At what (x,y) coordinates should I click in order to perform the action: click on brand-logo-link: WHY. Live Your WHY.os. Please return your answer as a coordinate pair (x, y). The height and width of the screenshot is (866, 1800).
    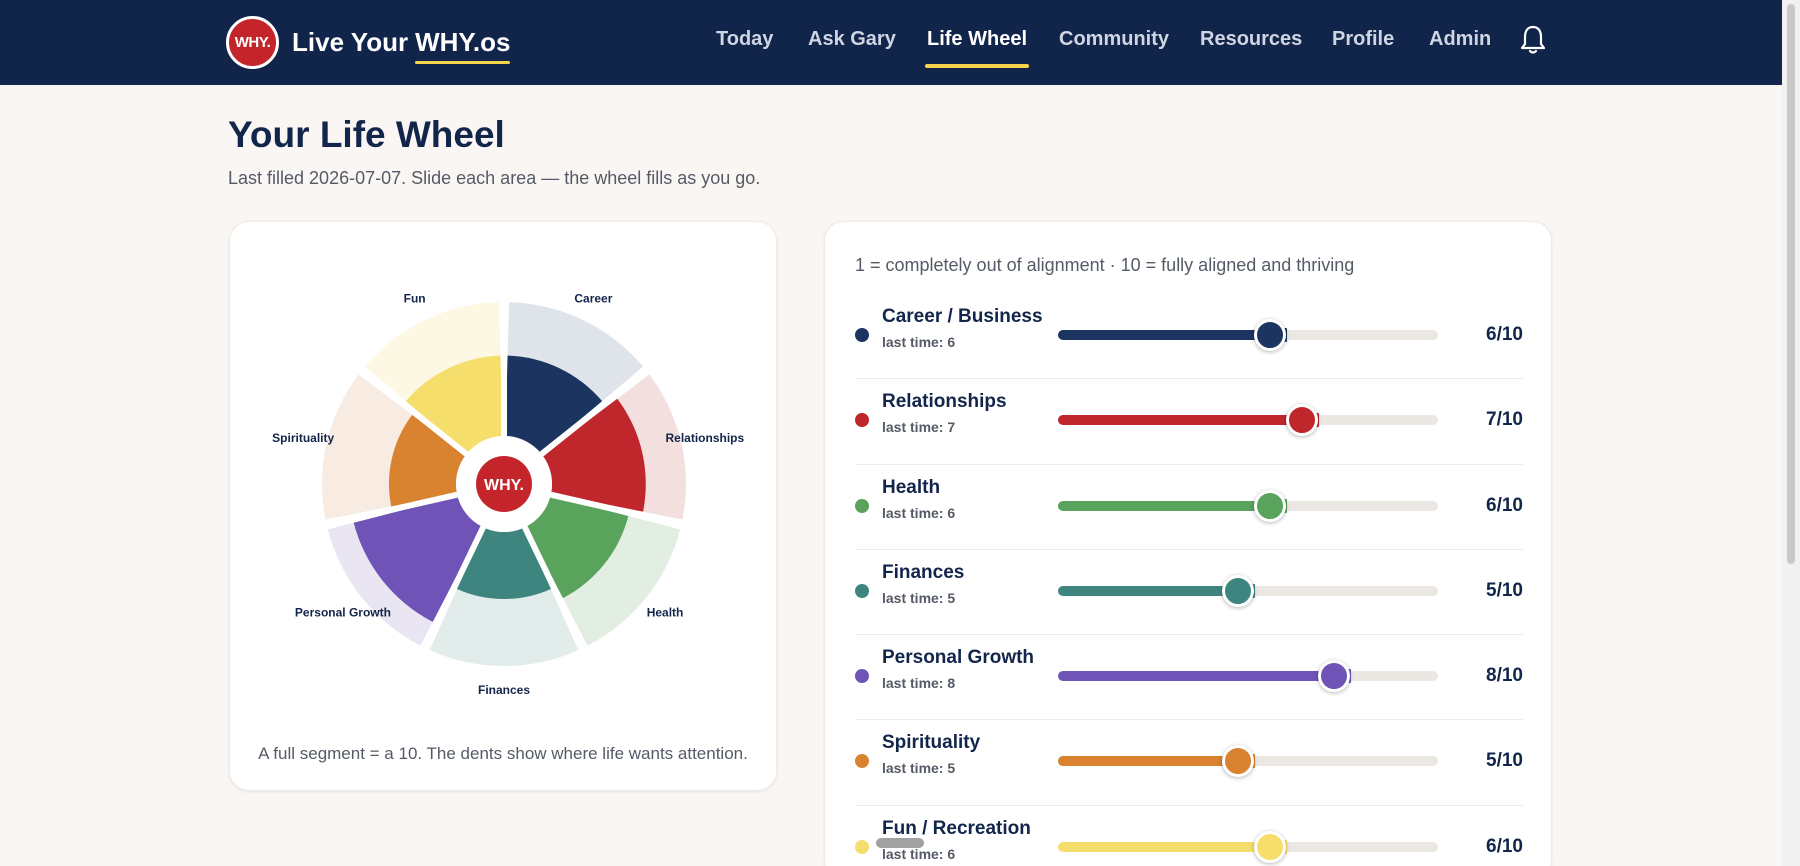
    Looking at the image, I should click on (368, 42).